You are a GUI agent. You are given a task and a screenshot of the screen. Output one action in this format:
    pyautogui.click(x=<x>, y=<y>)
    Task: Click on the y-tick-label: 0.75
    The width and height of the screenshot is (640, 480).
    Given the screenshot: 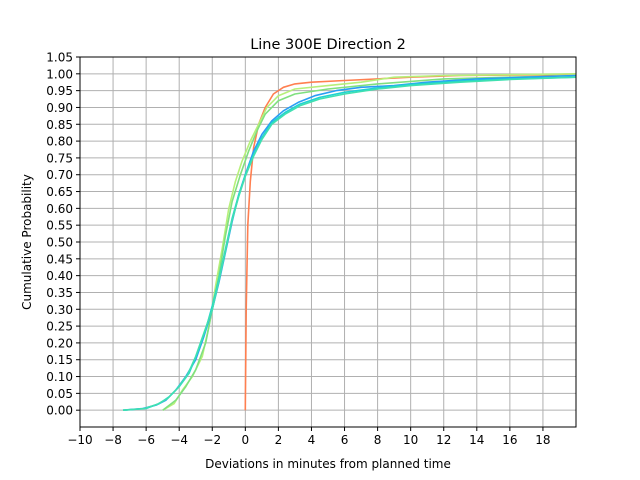 What is the action you would take?
    pyautogui.click(x=59, y=158)
    